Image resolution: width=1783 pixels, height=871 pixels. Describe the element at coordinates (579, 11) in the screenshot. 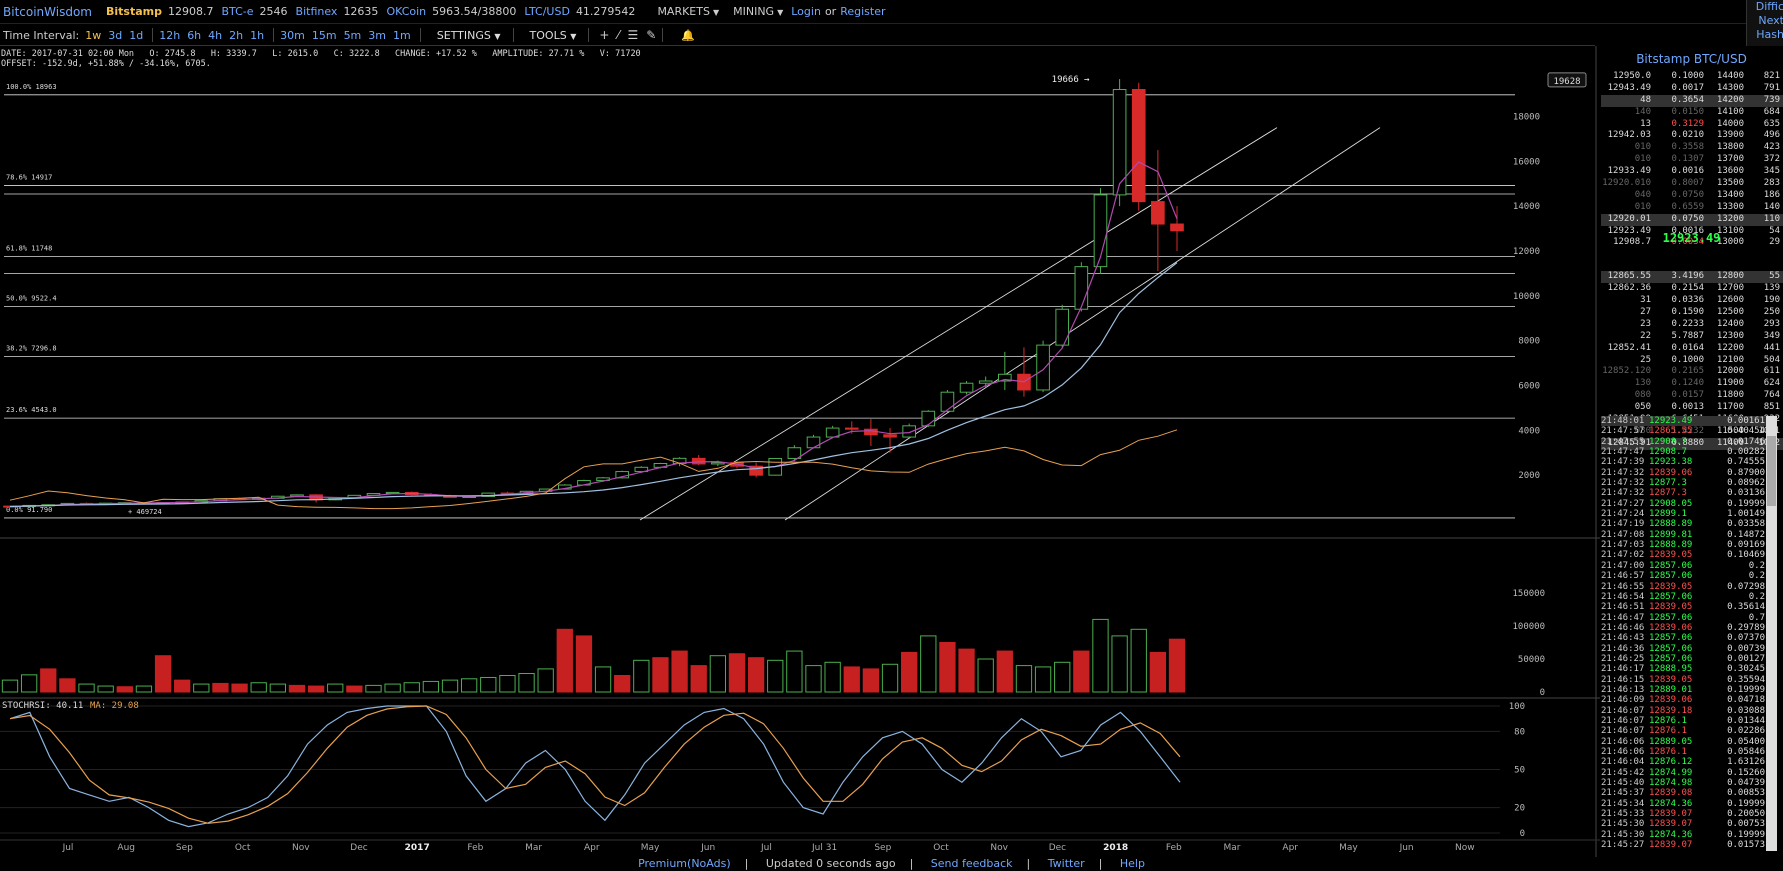

I see `market-ticker: LTC/USD 41.279542` at that location.